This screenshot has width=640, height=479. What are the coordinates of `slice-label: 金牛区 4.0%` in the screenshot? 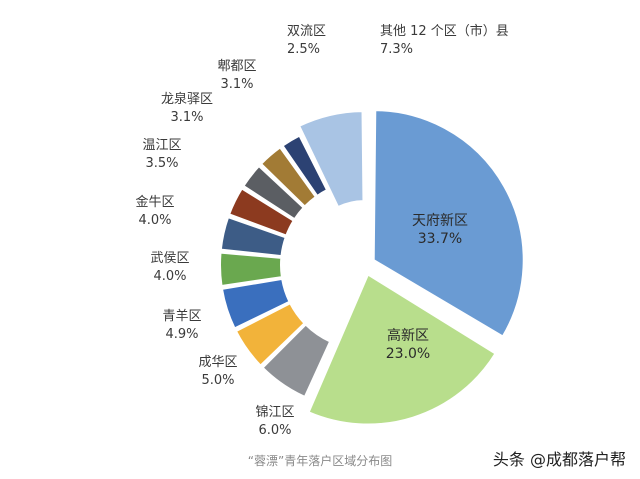 It's located at (154, 211).